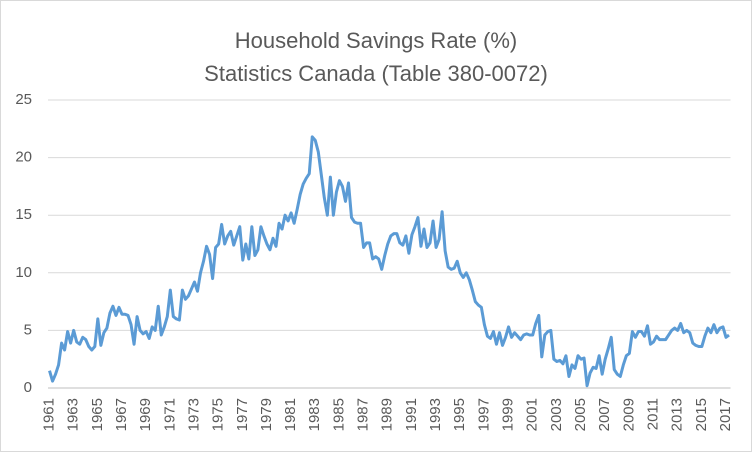  What do you see at coordinates (28, 329) in the screenshot?
I see `y-tick-label: 5` at bounding box center [28, 329].